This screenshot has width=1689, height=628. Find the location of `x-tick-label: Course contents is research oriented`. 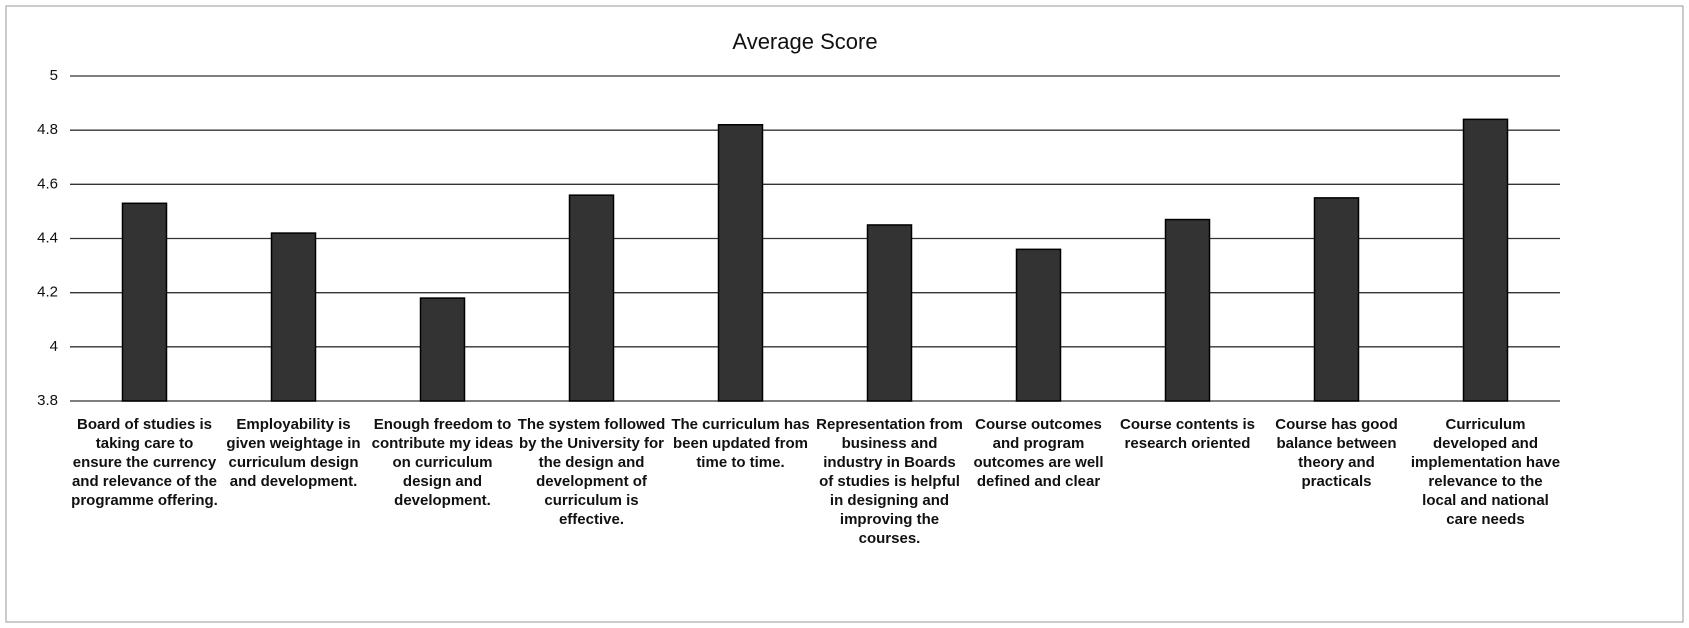

x-tick-label: Course contents is research oriented is located at coordinates (1187, 434).